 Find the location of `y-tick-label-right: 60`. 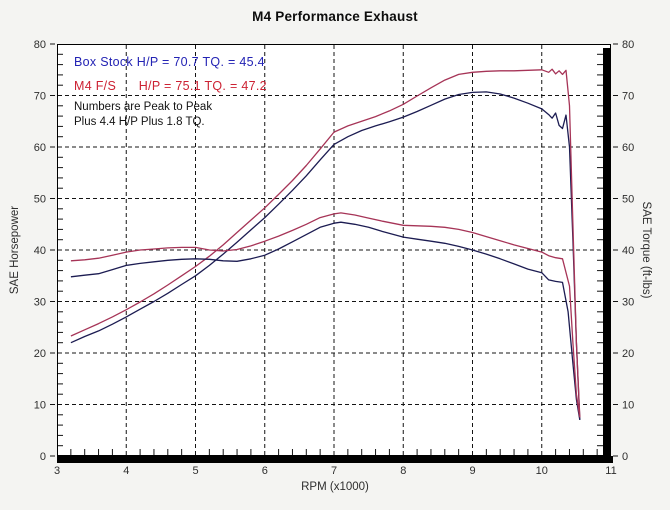

y-tick-label-right: 60 is located at coordinates (628, 148).